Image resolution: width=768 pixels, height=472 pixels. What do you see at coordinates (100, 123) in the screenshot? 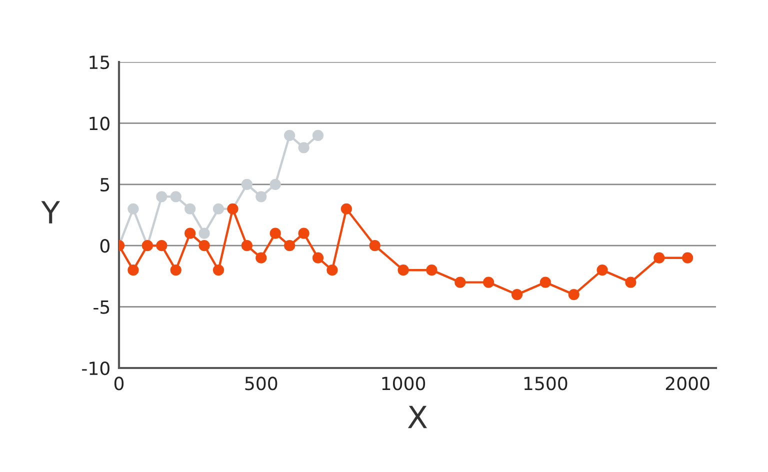
I see `y-tick-label: 10` at bounding box center [100, 123].